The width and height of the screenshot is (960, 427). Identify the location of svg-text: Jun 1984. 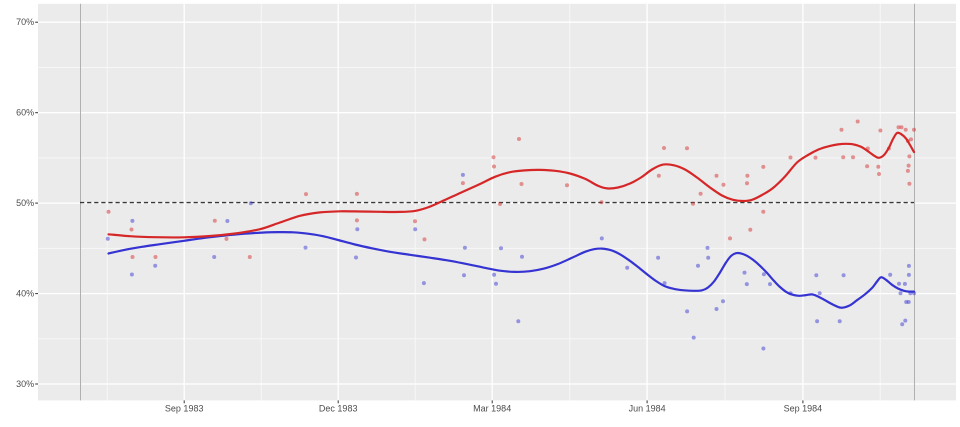
(647, 408).